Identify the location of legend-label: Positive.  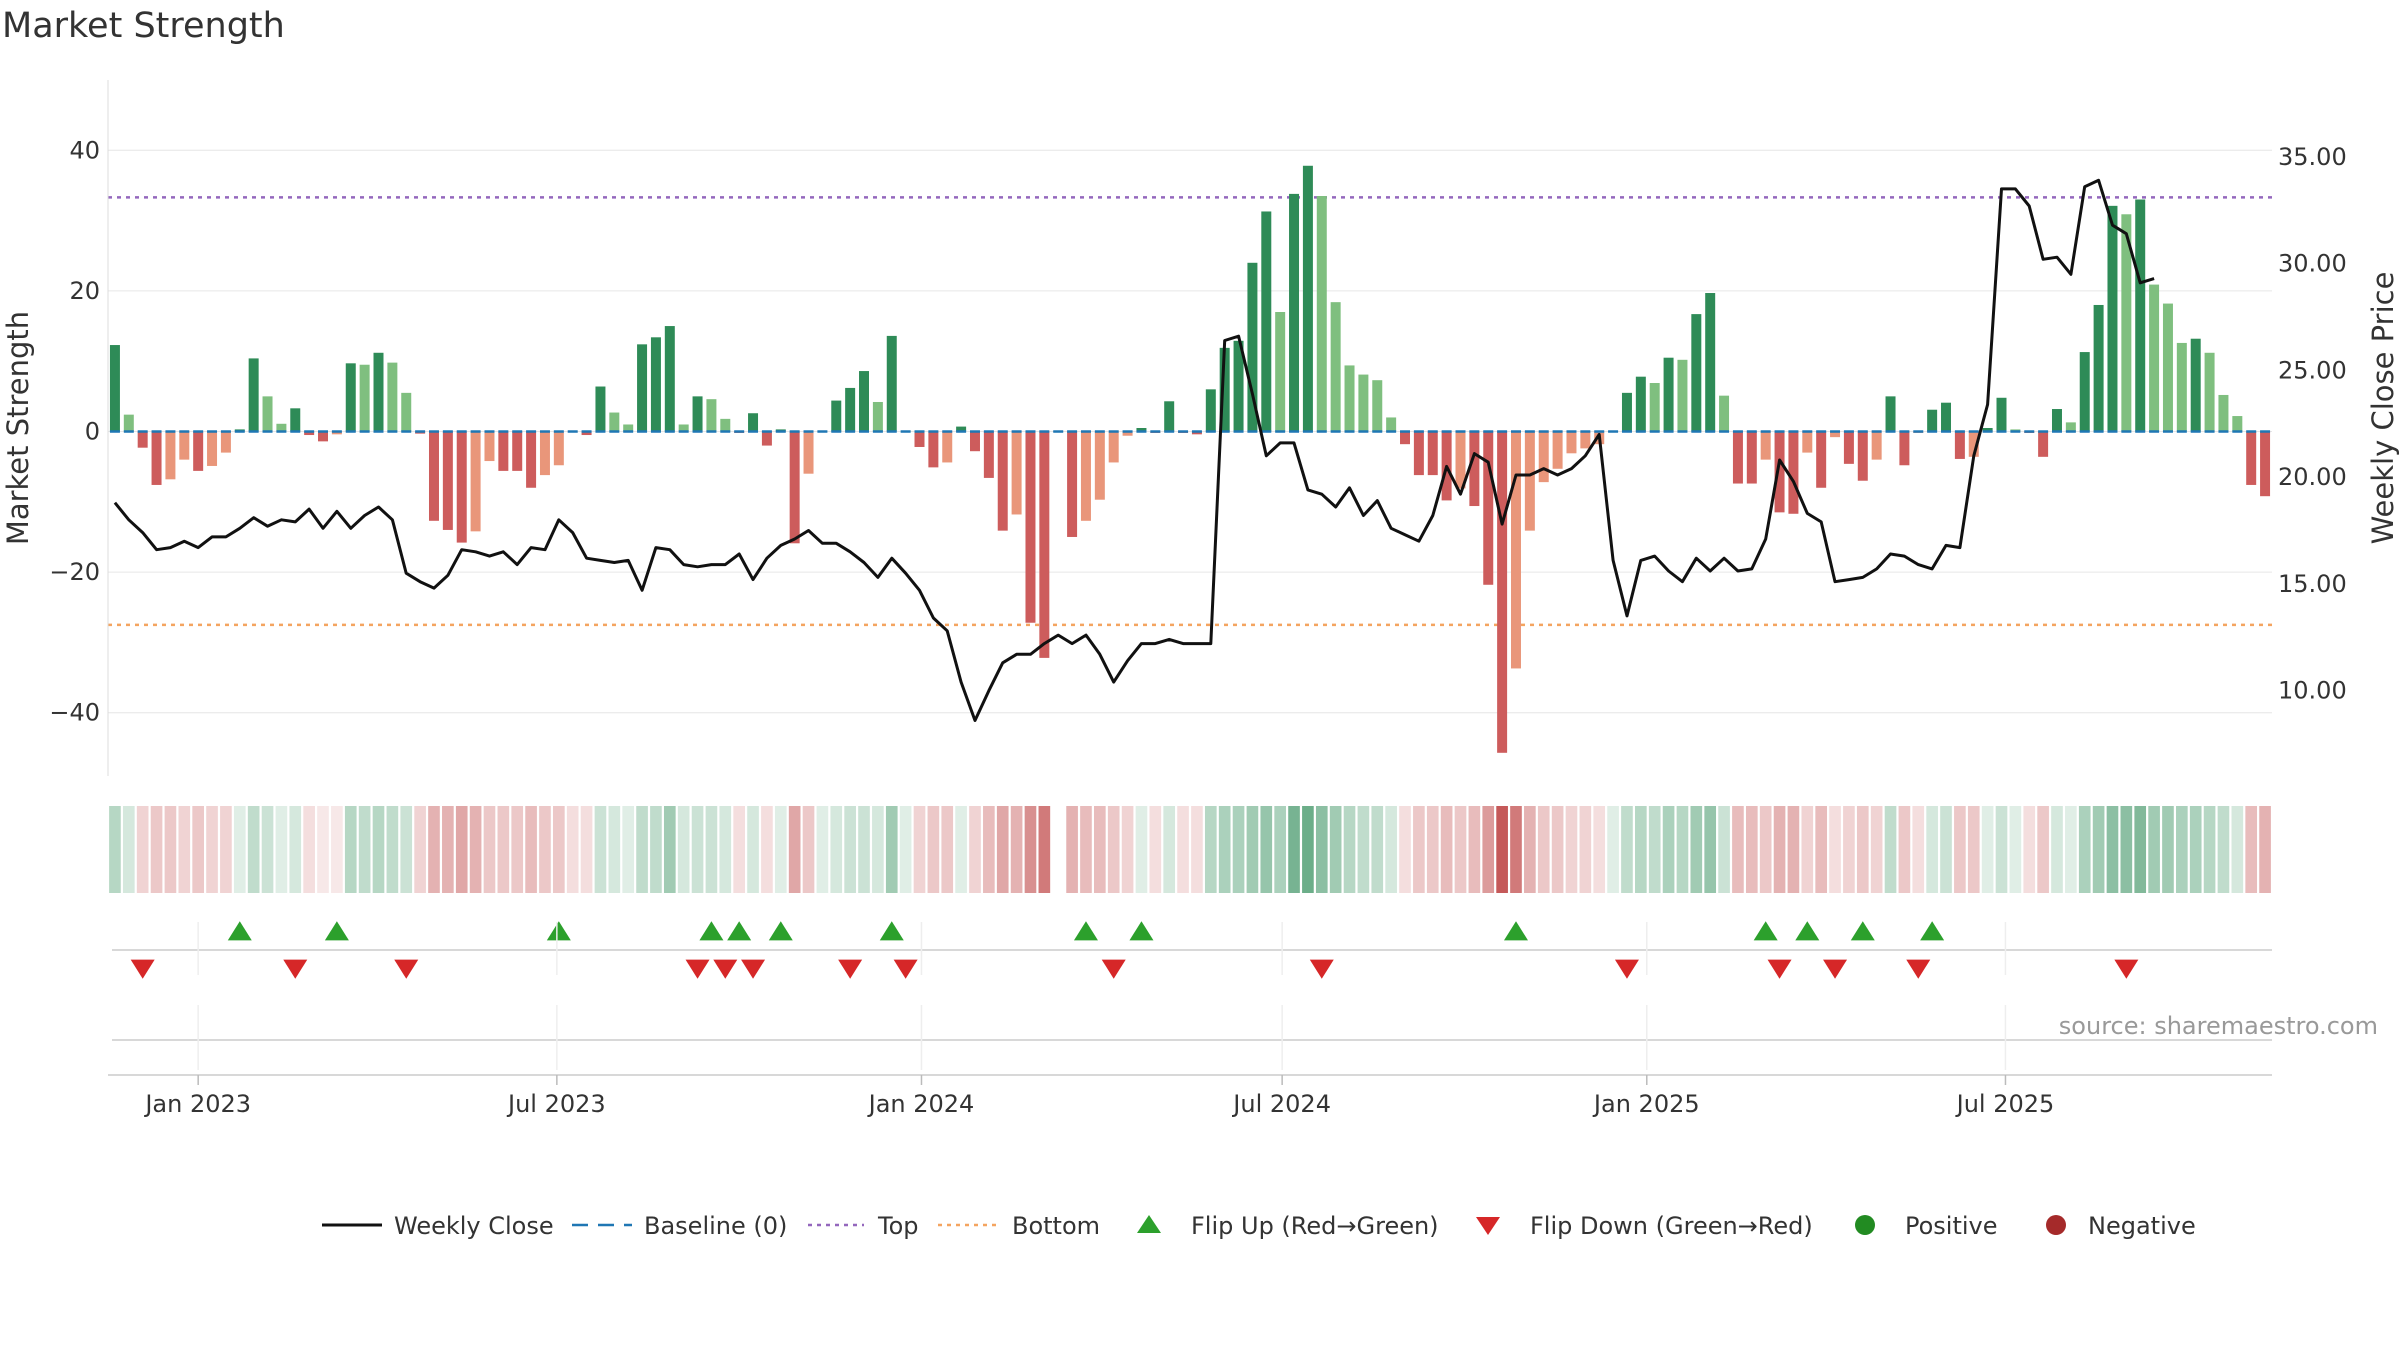
(1951, 1226).